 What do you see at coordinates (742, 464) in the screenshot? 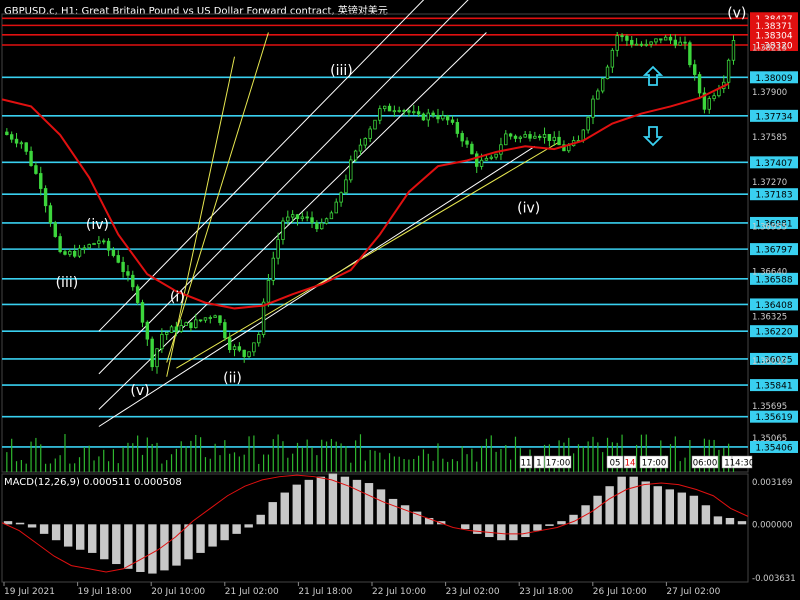
I see `time-box-label: 14:30` at bounding box center [742, 464].